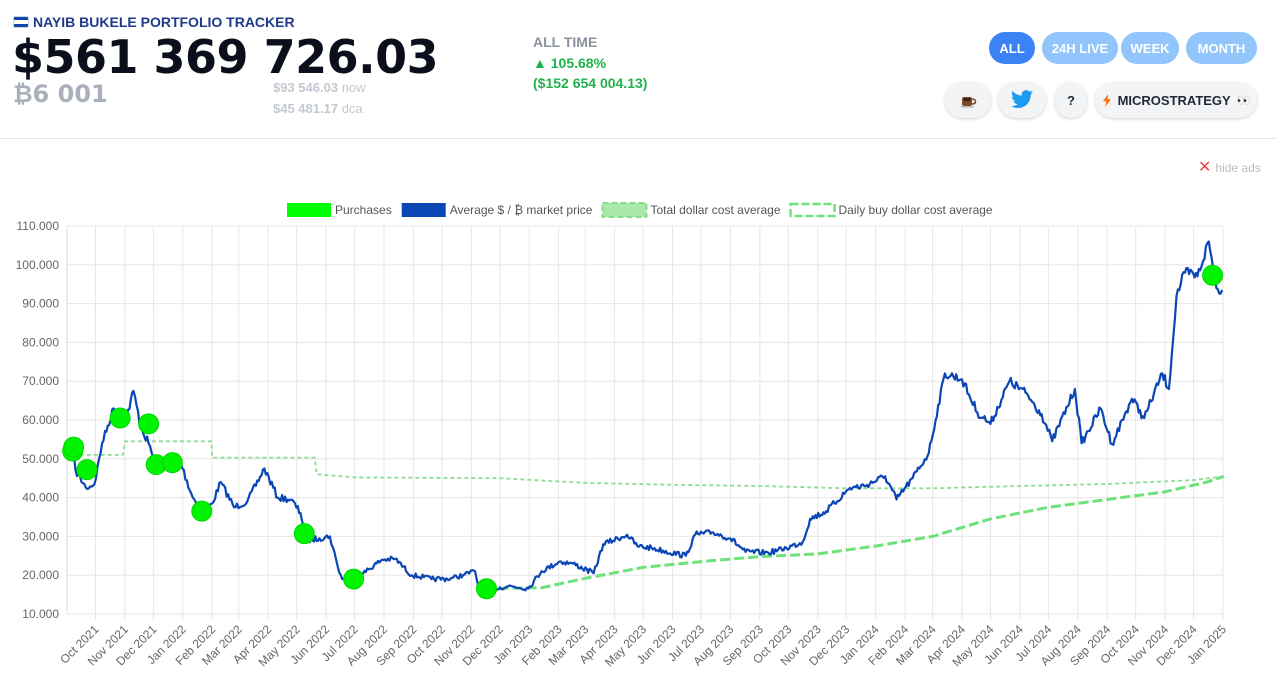 This screenshot has width=1276, height=676. What do you see at coordinates (164, 22) in the screenshot?
I see `brand-title: NAYIB BUKELE PORTFOLIO TRACKER` at bounding box center [164, 22].